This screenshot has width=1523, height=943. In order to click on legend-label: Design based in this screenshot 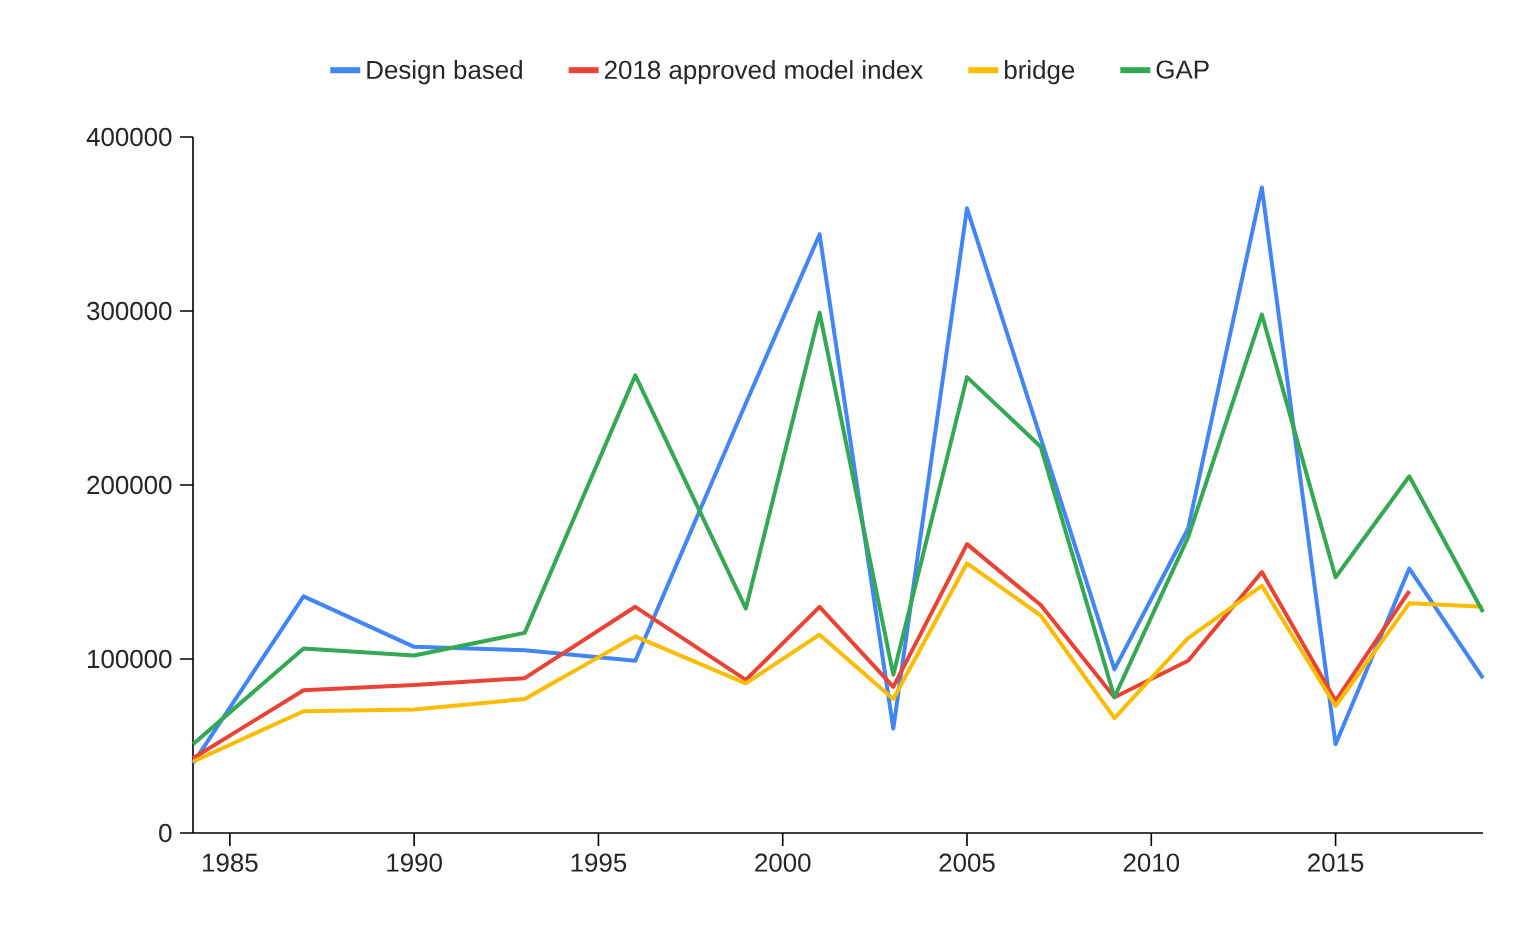, I will do `click(444, 72)`.